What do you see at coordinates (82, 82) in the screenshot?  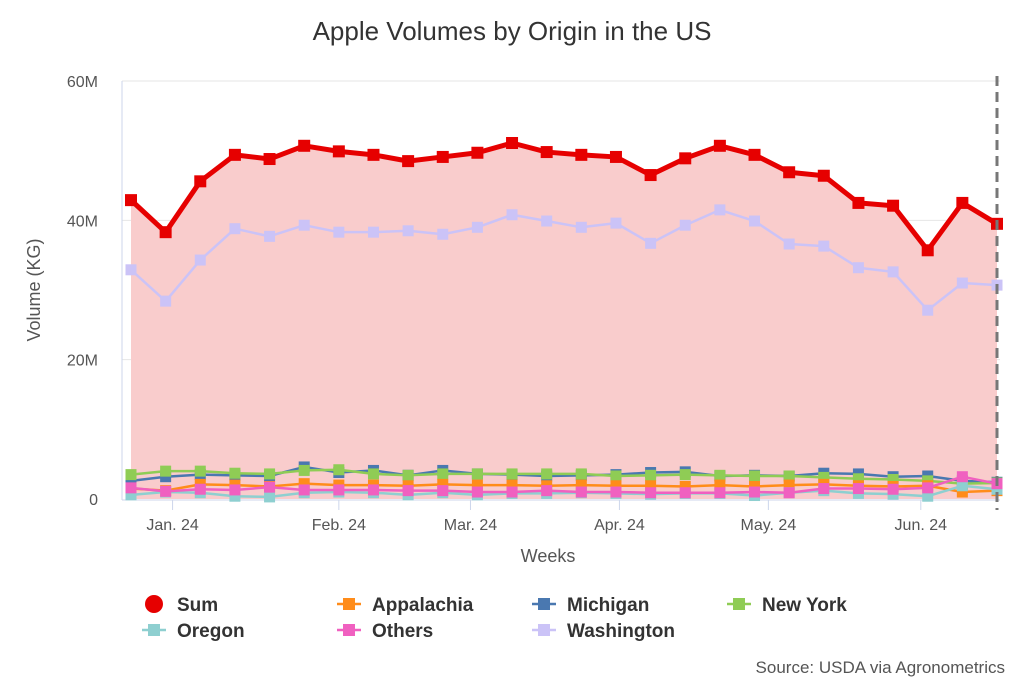 I see `y-tick-label: 60M` at bounding box center [82, 82].